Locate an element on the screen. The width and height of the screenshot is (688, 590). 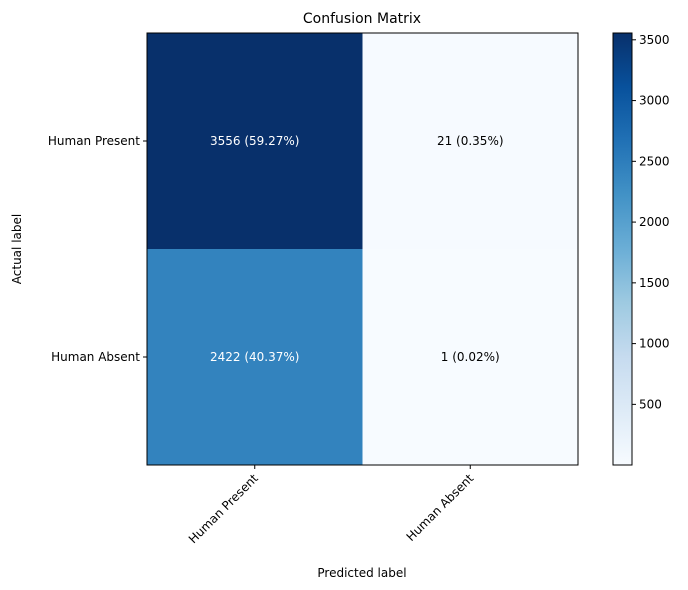
cell-value-label: 21 (0.35%) is located at coordinates (470, 141).